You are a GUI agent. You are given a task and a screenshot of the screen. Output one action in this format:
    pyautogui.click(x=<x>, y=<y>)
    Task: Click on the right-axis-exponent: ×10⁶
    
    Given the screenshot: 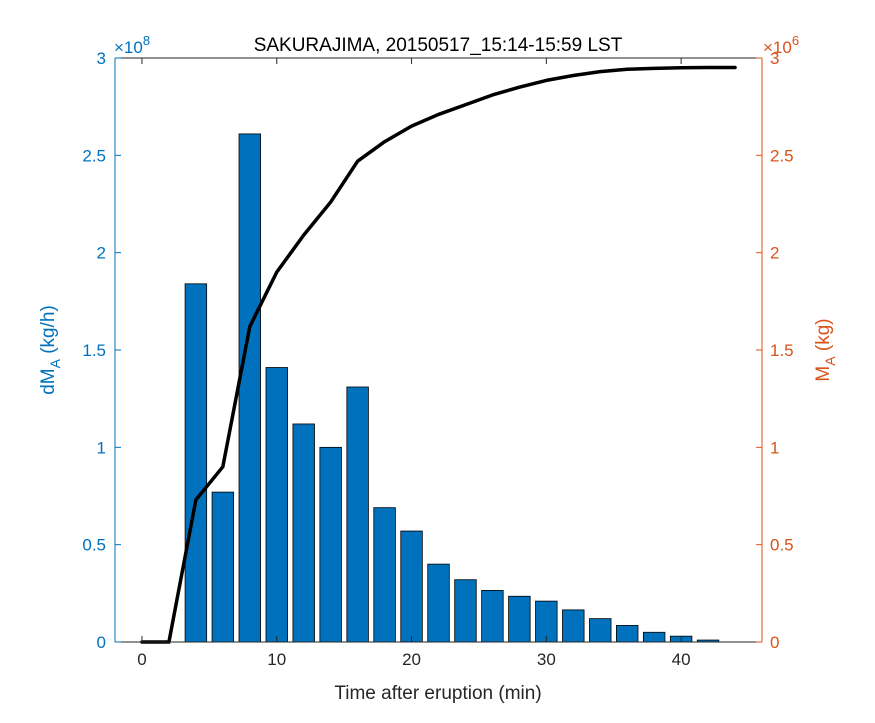 What is the action you would take?
    pyautogui.click(x=781, y=45)
    